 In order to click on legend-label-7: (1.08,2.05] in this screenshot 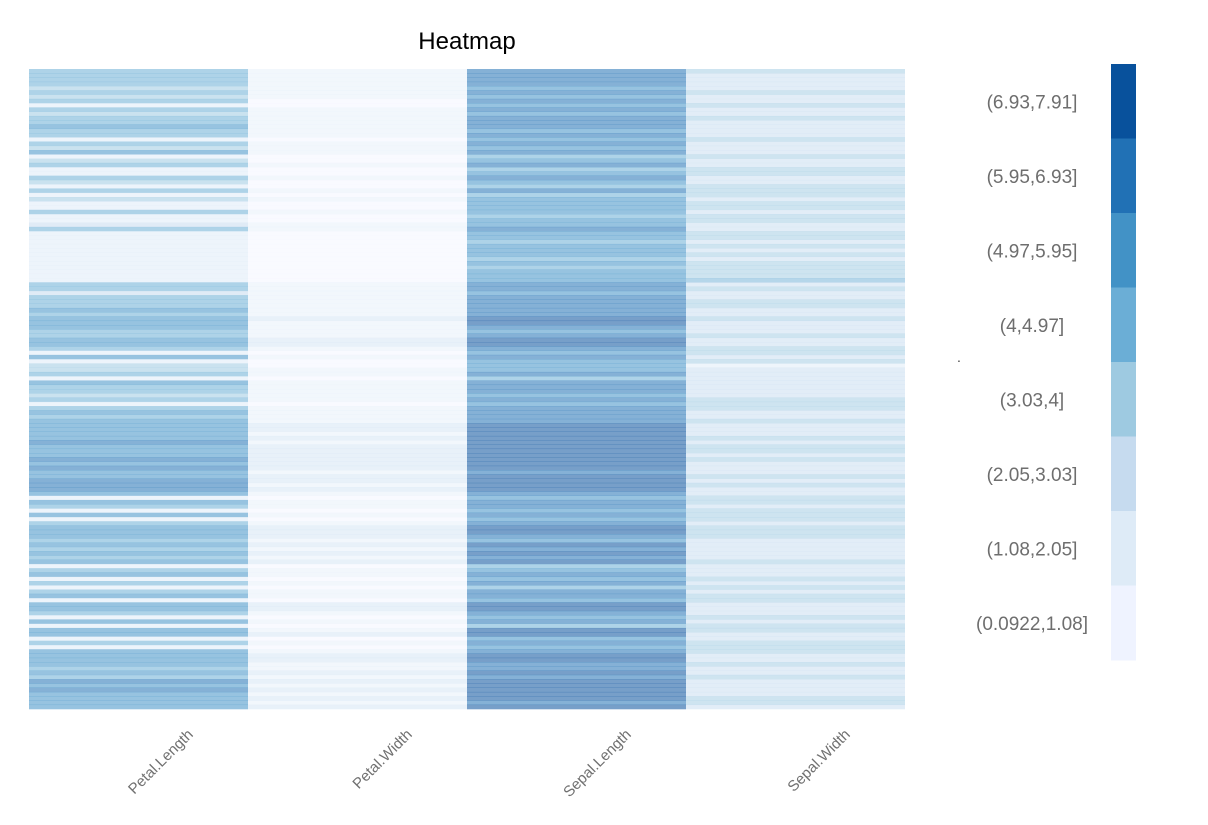, I will do `click(1032, 549)`.